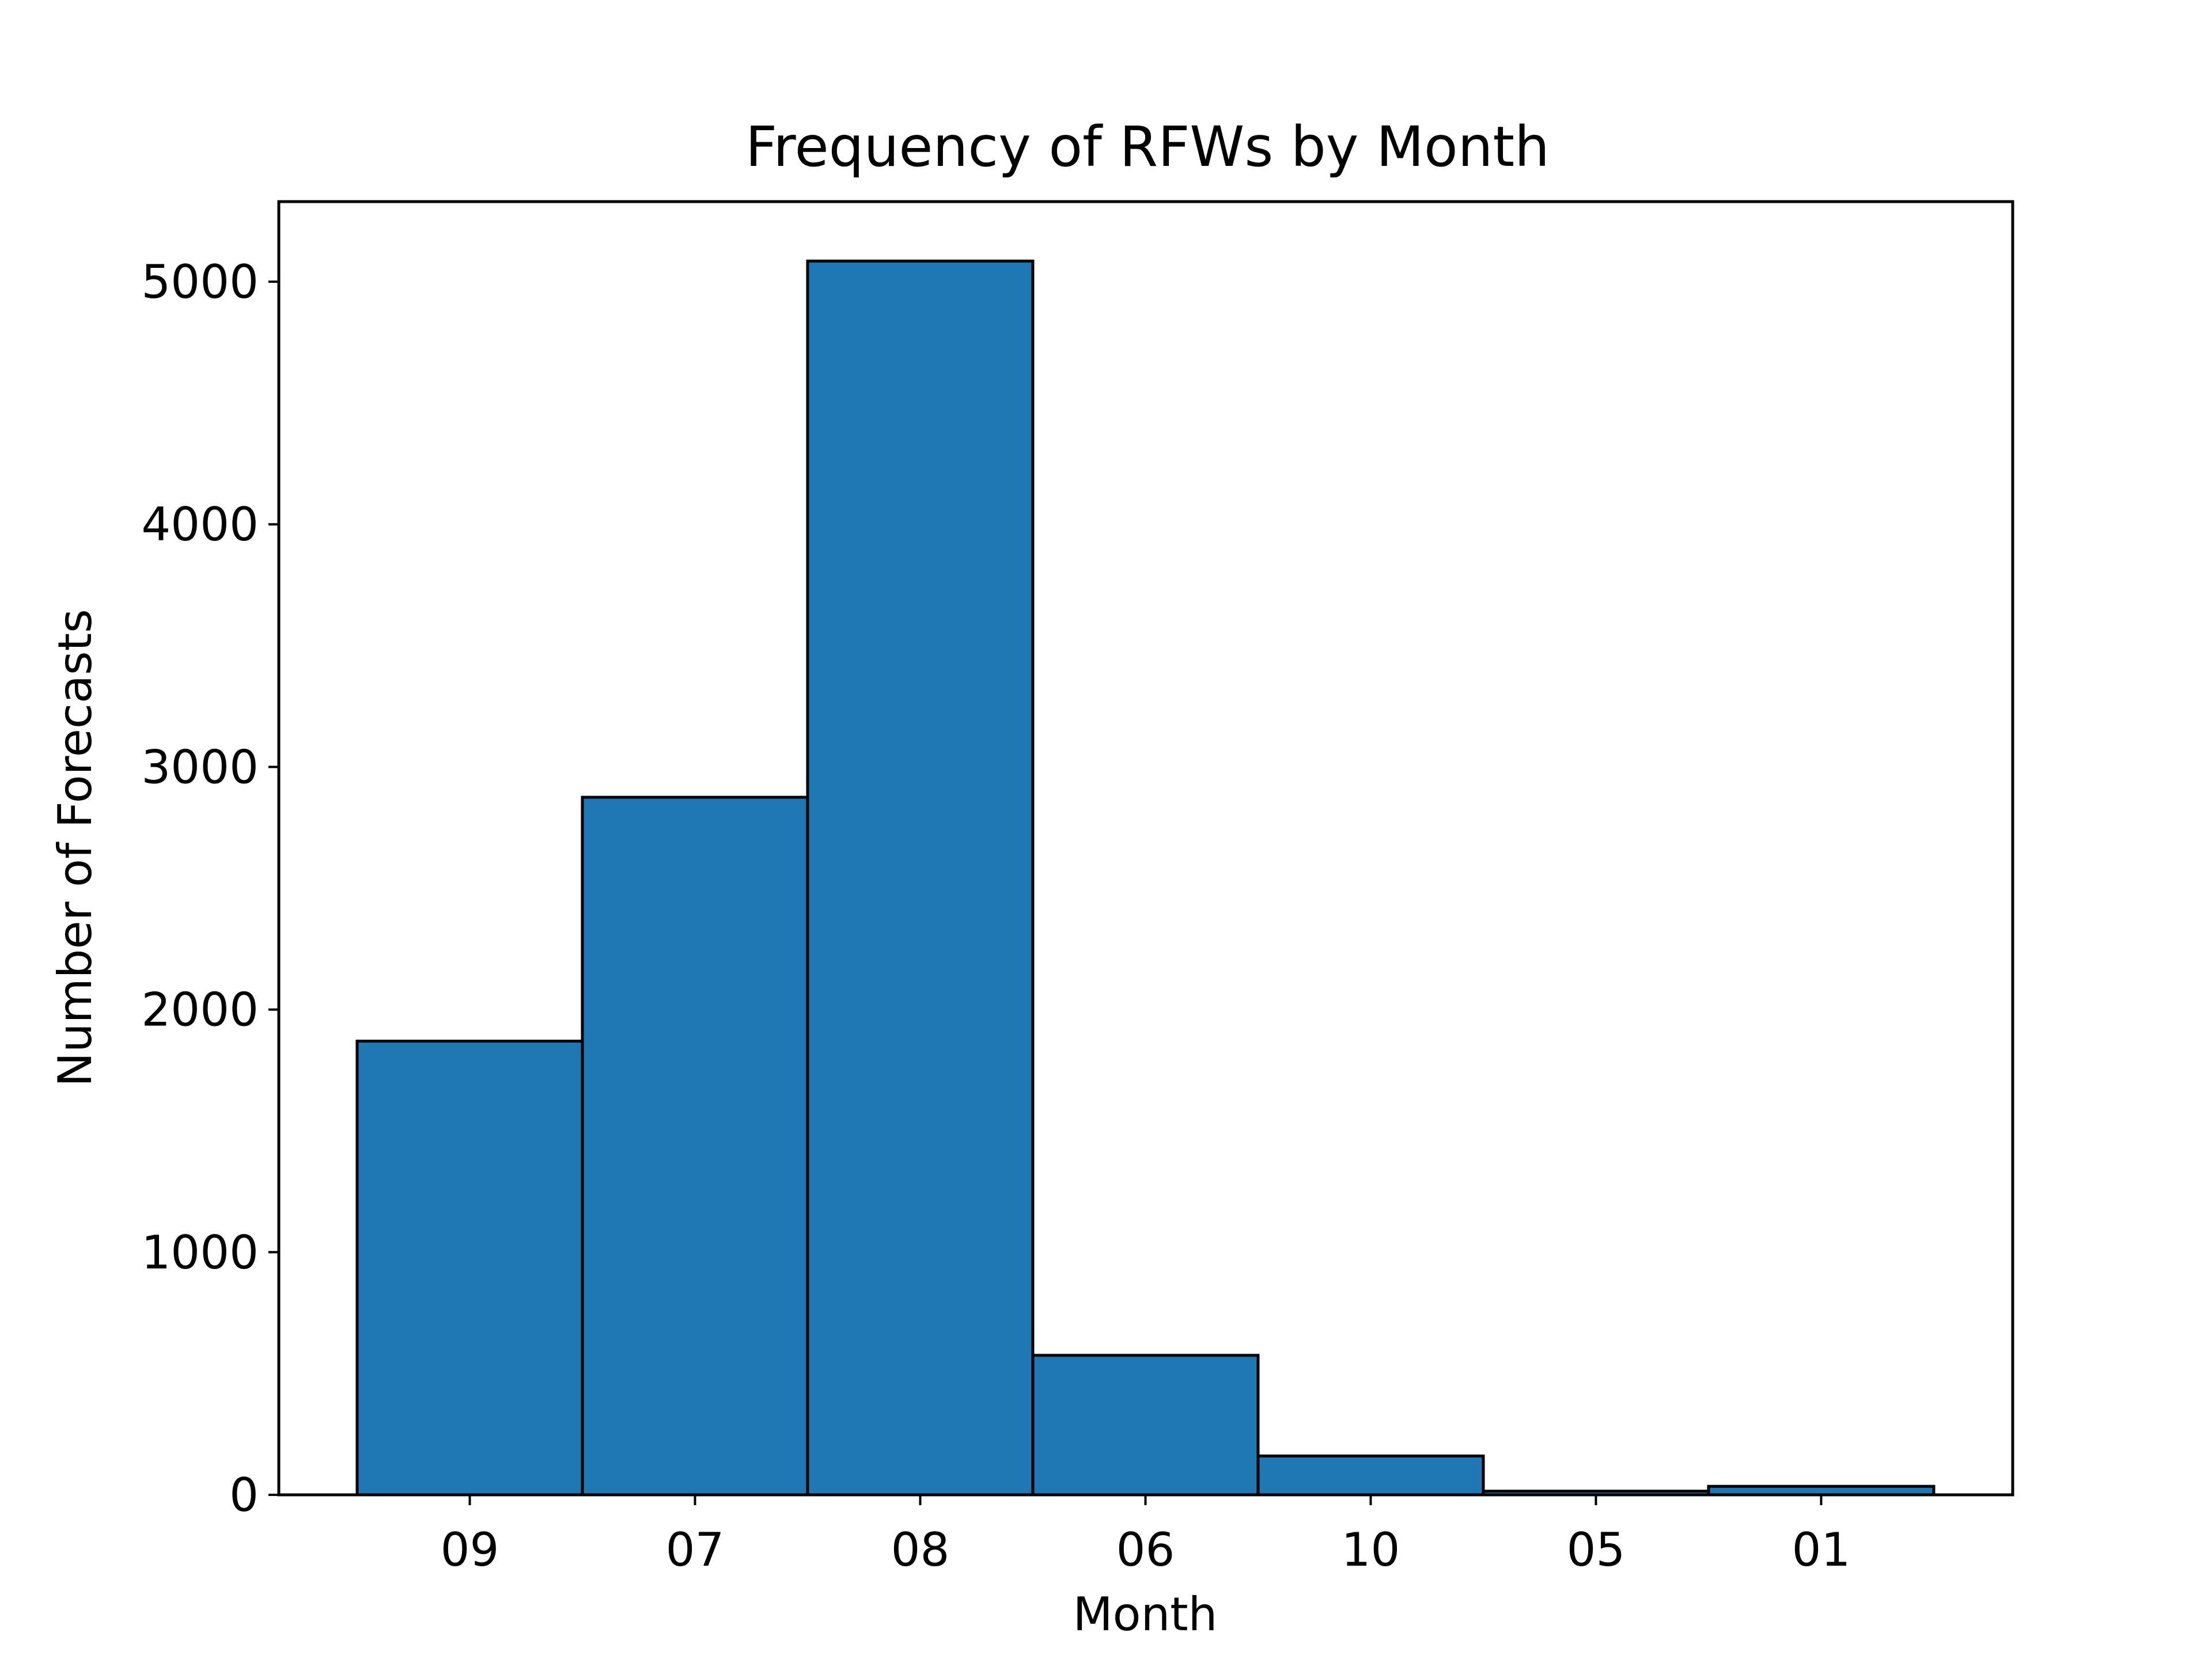 This screenshot has width=2212, height=1659. I want to click on x-axis-label: Month, so click(1145, 1614).